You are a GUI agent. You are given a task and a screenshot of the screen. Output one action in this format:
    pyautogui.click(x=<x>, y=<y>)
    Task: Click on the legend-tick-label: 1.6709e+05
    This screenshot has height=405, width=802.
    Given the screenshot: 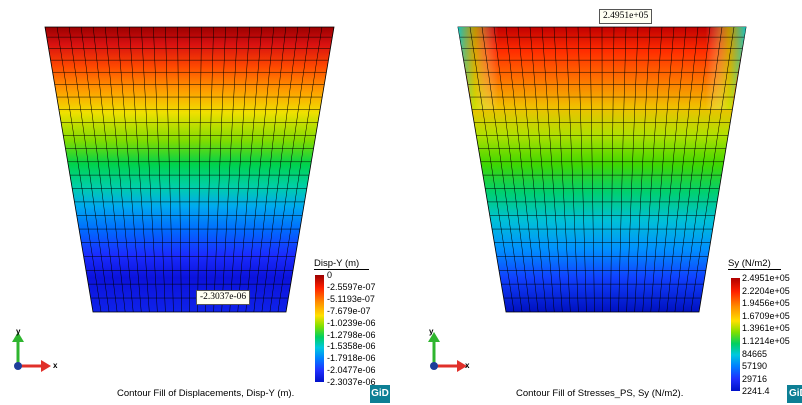 What is the action you would take?
    pyautogui.click(x=766, y=315)
    